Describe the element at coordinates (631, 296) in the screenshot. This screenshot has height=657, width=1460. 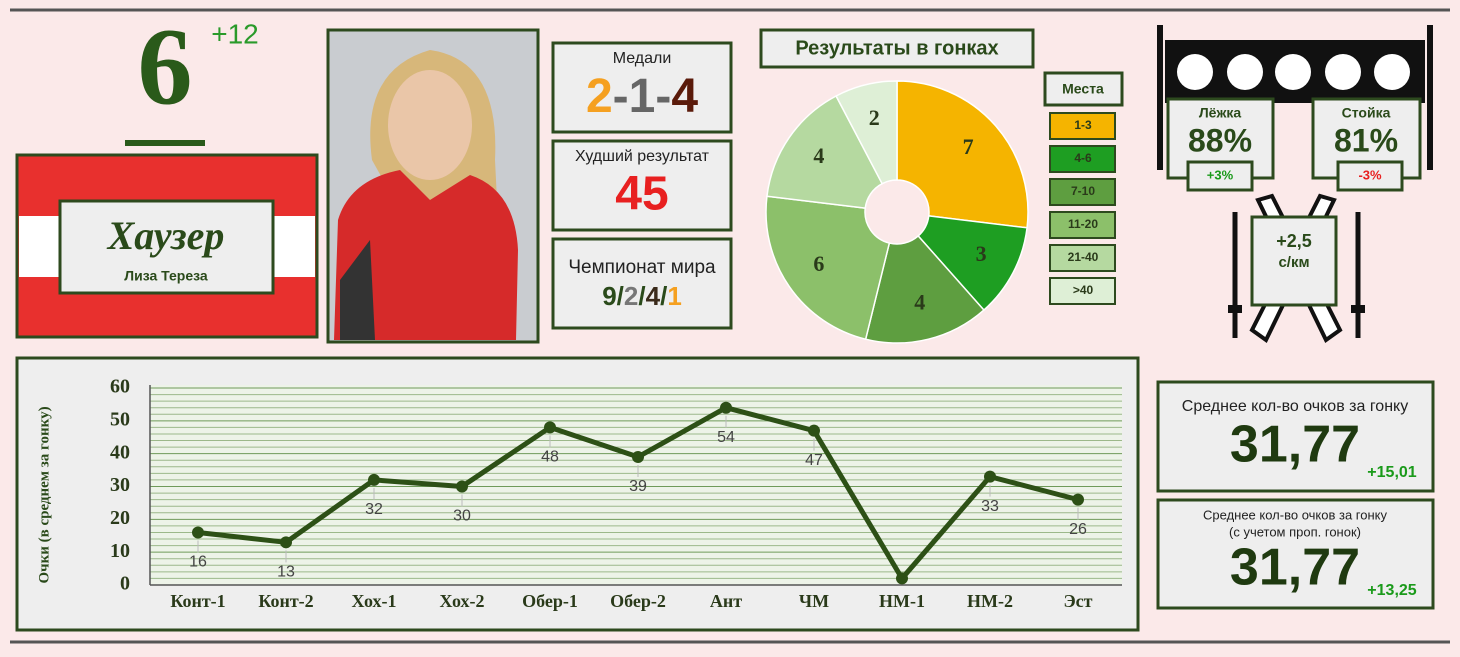
I see `result: 2` at that location.